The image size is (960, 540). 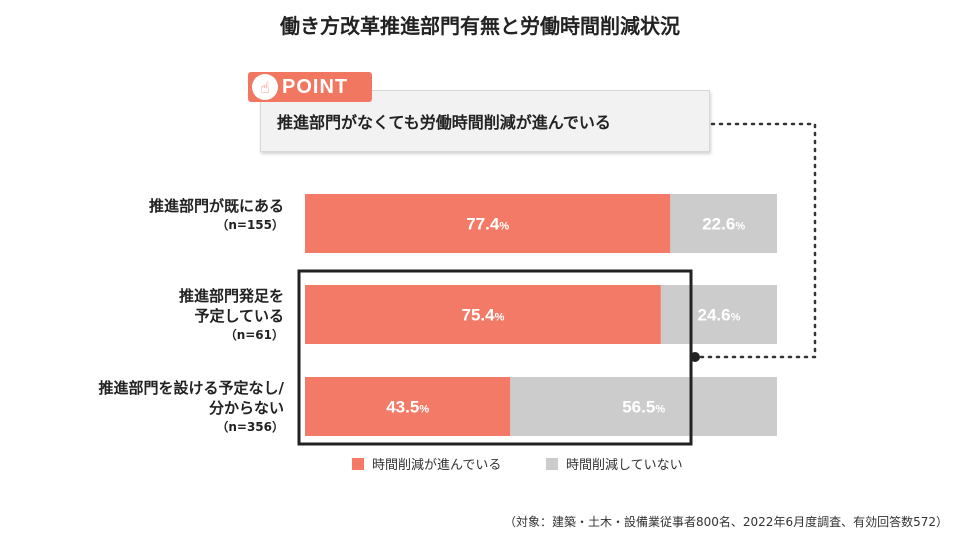 What do you see at coordinates (191, 388) in the screenshot?
I see `row-label-2-line-0: 推進部門を設ける予定なし/` at bounding box center [191, 388].